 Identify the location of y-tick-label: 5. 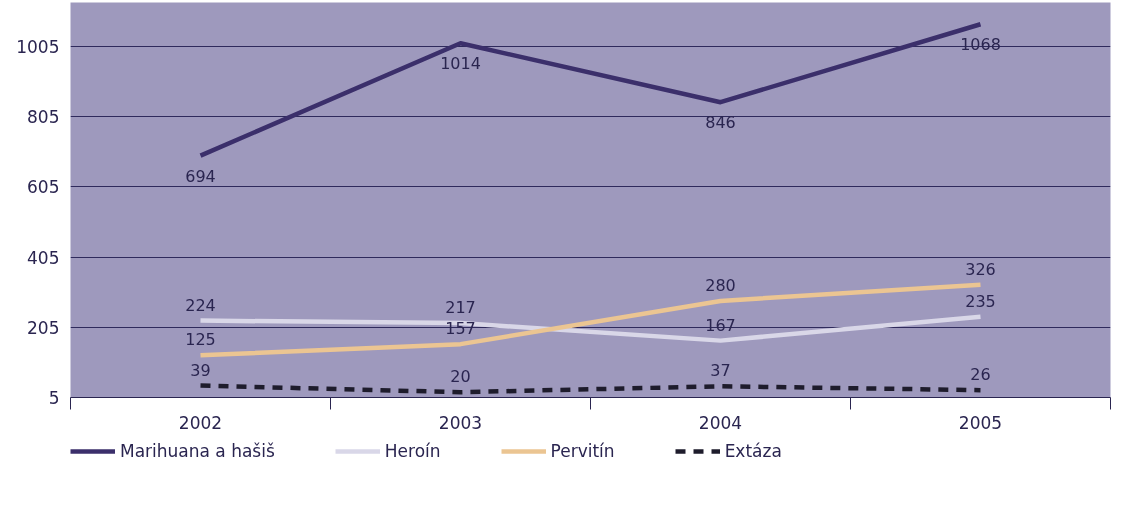
(54, 398).